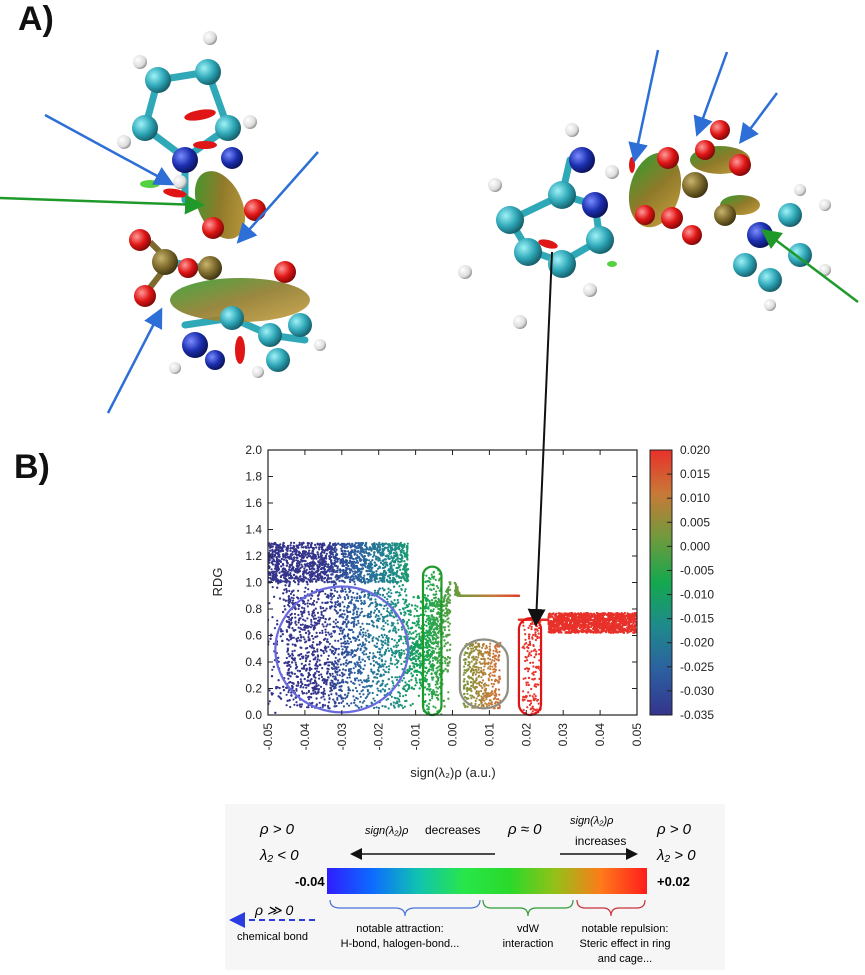 Image resolution: width=865 pixels, height=975 pixels. I want to click on scatter-points, so click(452, 628).